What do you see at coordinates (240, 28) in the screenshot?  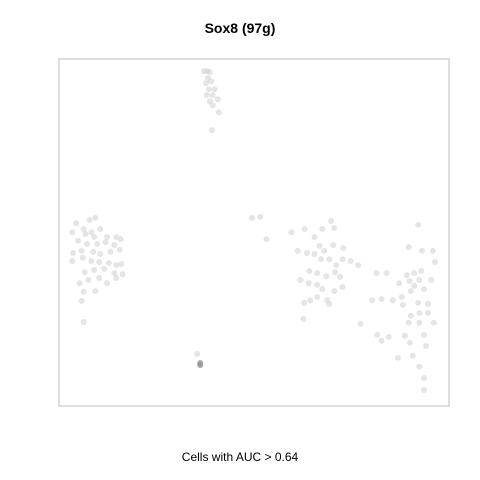 I see `chart-title: Sox8 (97g)` at bounding box center [240, 28].